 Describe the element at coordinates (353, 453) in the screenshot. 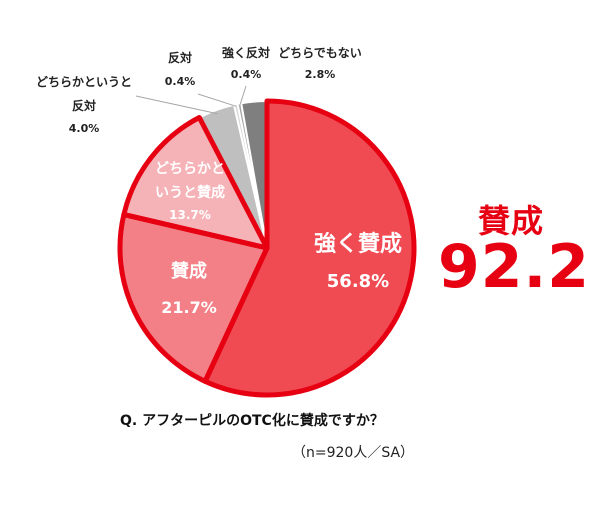

I see `sample-size-note: （n=920人／SA）` at that location.